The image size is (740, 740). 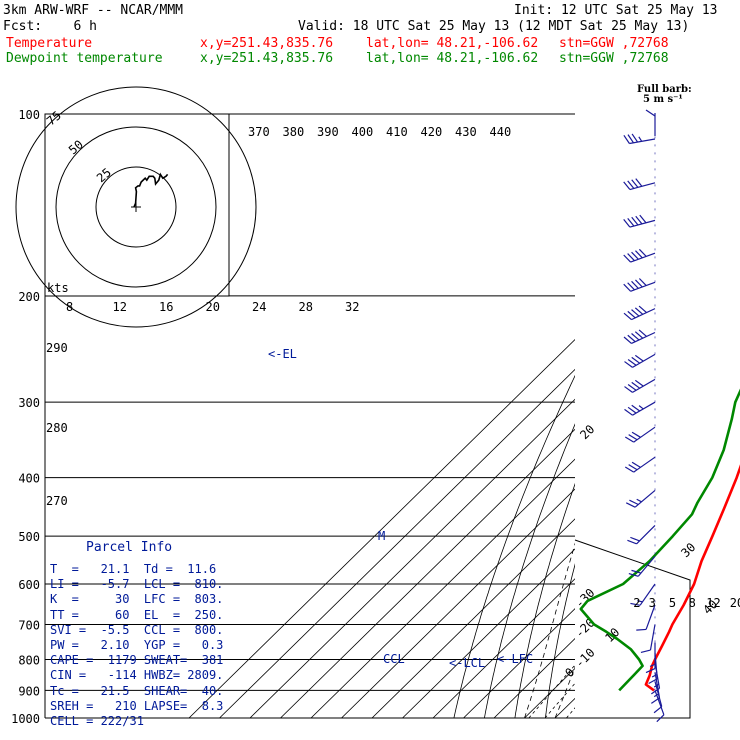 What do you see at coordinates (213, 307) in the screenshot?
I see `hodograph-speed-label: 20` at bounding box center [213, 307].